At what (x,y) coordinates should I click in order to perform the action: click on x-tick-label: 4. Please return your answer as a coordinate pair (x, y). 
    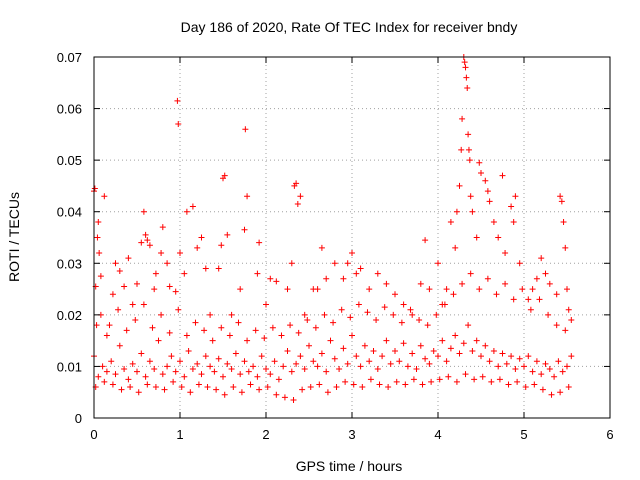
    Looking at the image, I should click on (437, 434).